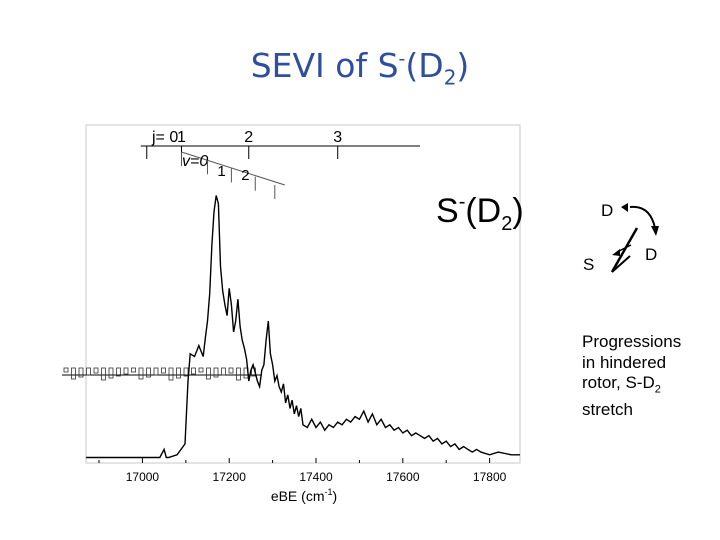 The image size is (720, 540). Describe the element at coordinates (624, 207) in the screenshot. I see `rotation-arrow-tail-icon` at that location.